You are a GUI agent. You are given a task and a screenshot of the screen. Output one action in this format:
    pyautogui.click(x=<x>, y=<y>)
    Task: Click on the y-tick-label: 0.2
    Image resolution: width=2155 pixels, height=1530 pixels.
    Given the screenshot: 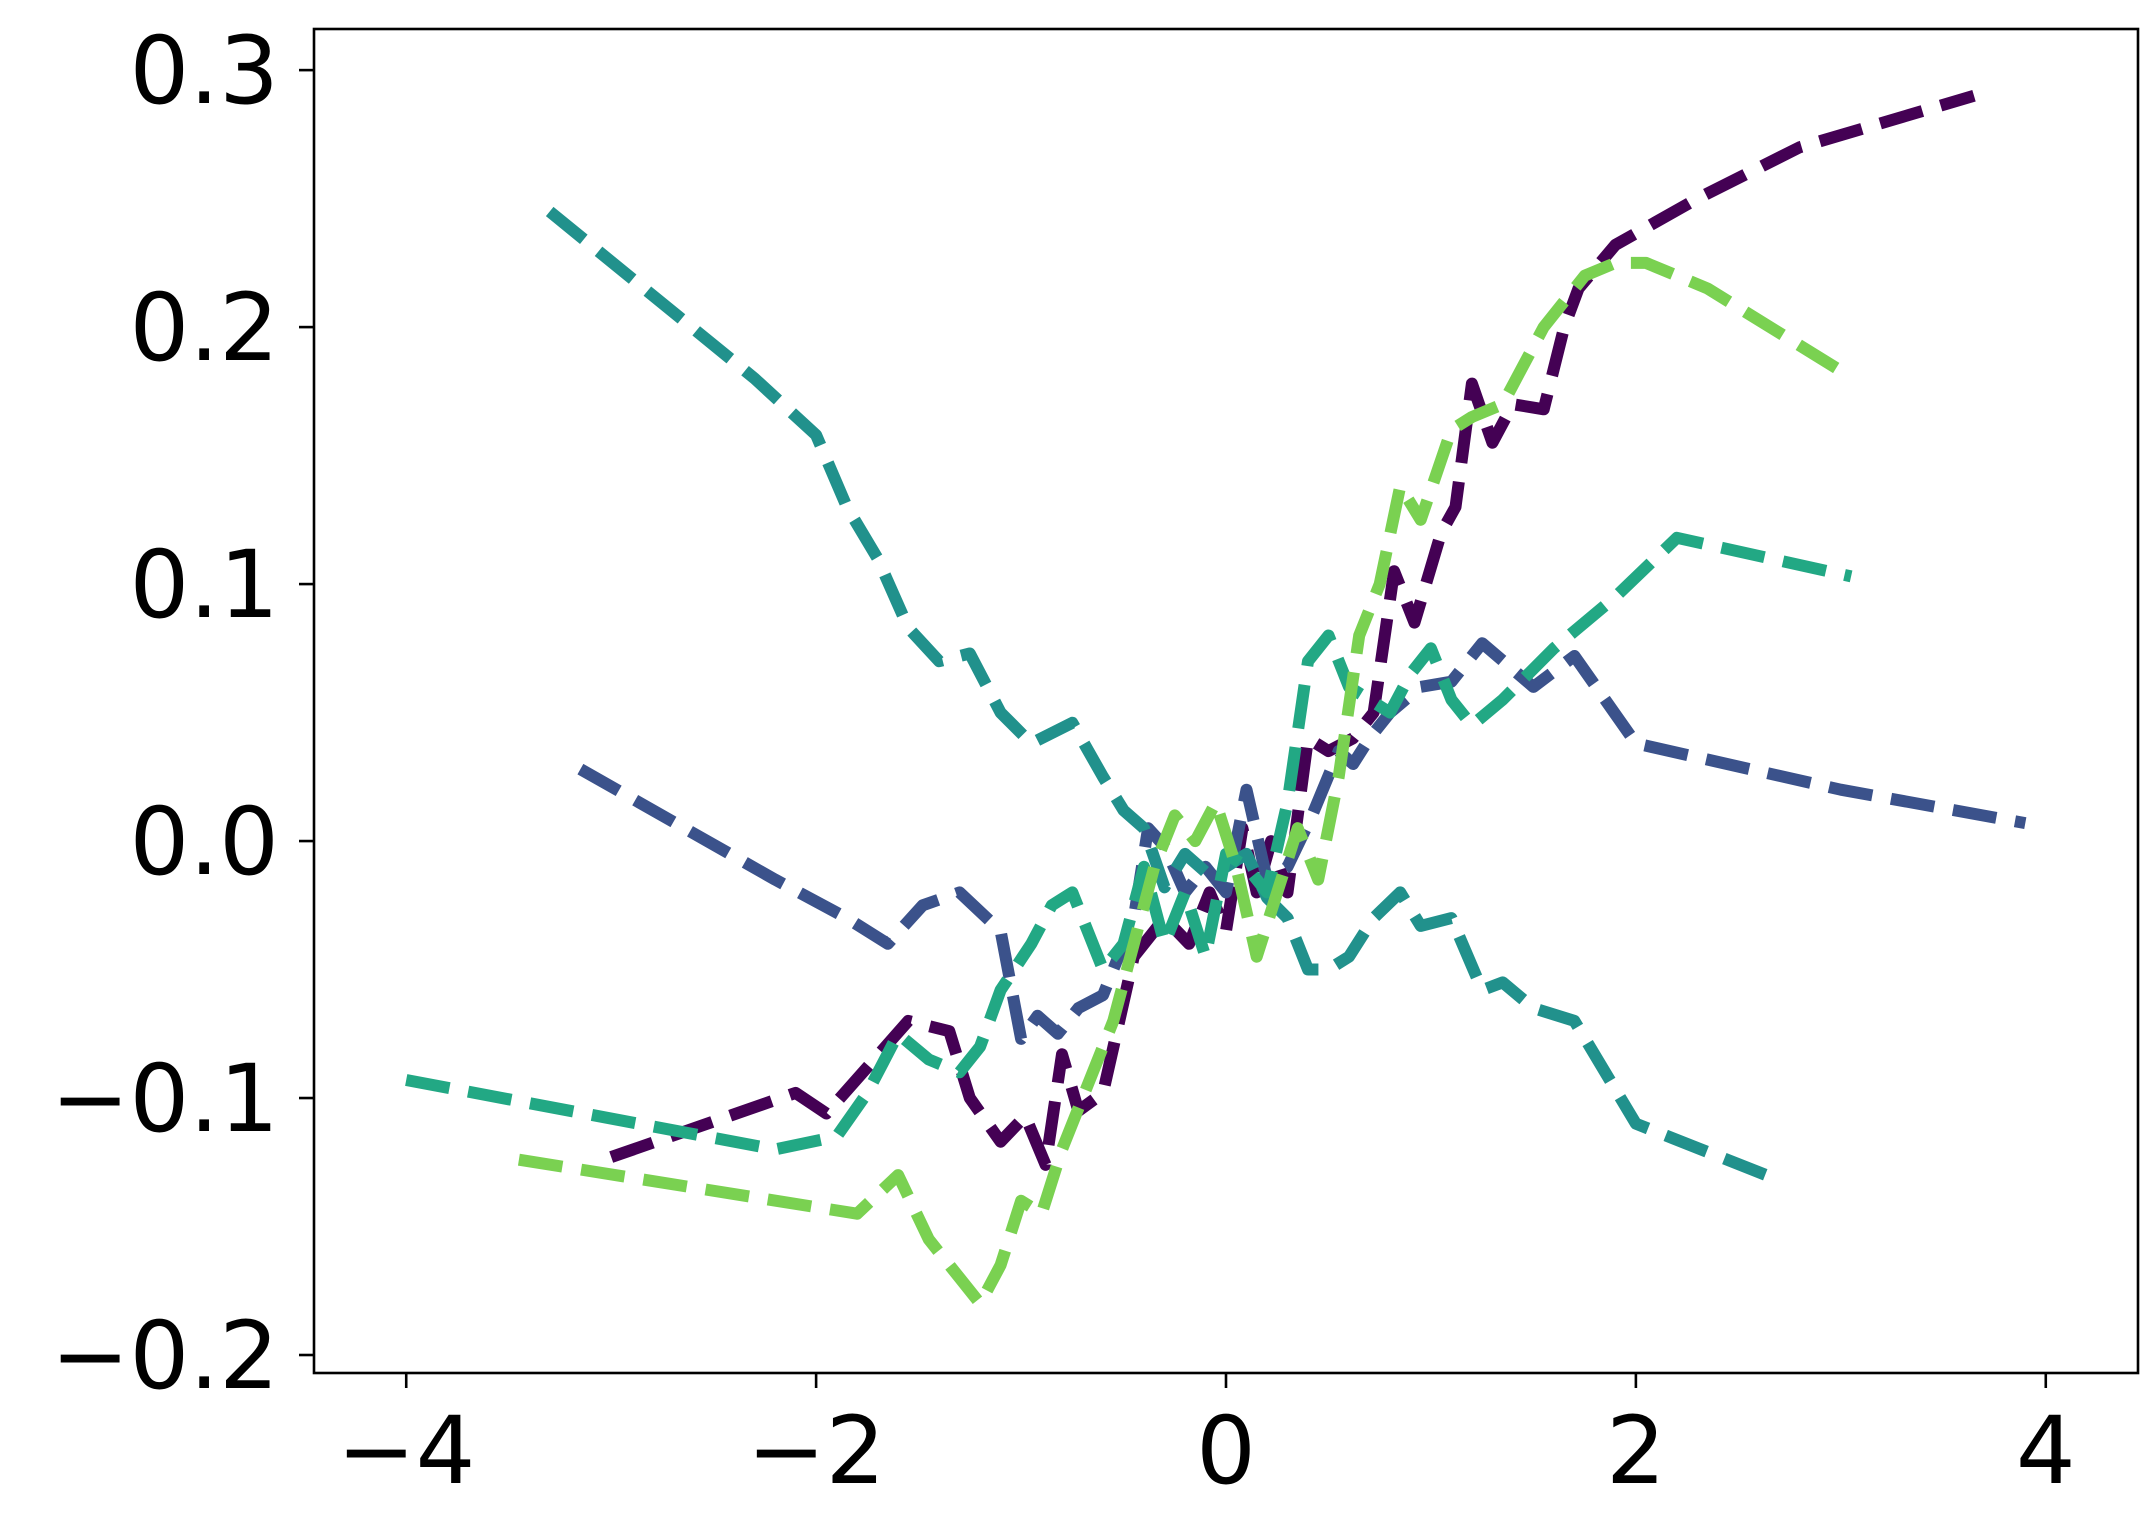 What is the action you would take?
    pyautogui.click(x=205, y=328)
    